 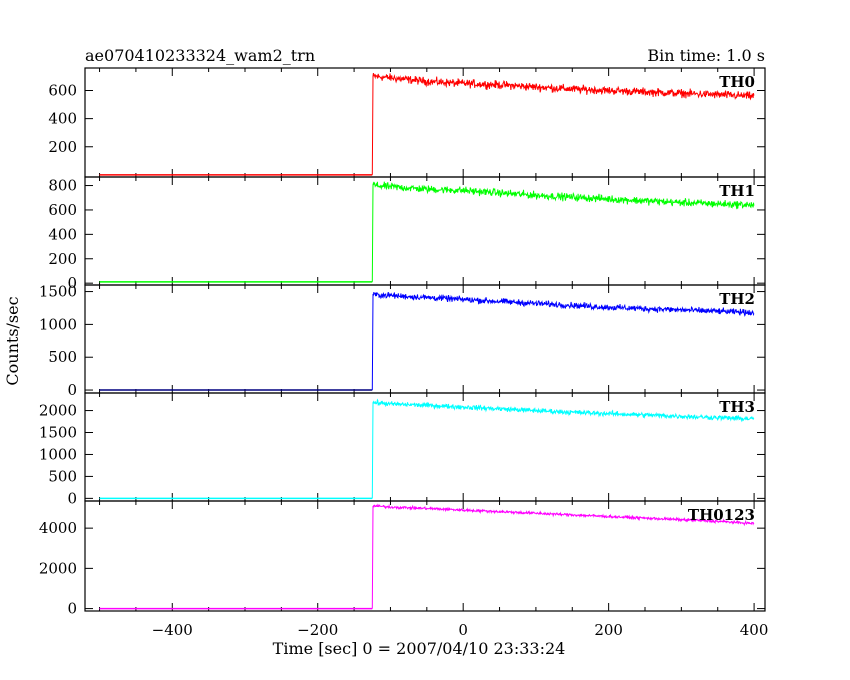 I want to click on series-line-th3, so click(x=563, y=448).